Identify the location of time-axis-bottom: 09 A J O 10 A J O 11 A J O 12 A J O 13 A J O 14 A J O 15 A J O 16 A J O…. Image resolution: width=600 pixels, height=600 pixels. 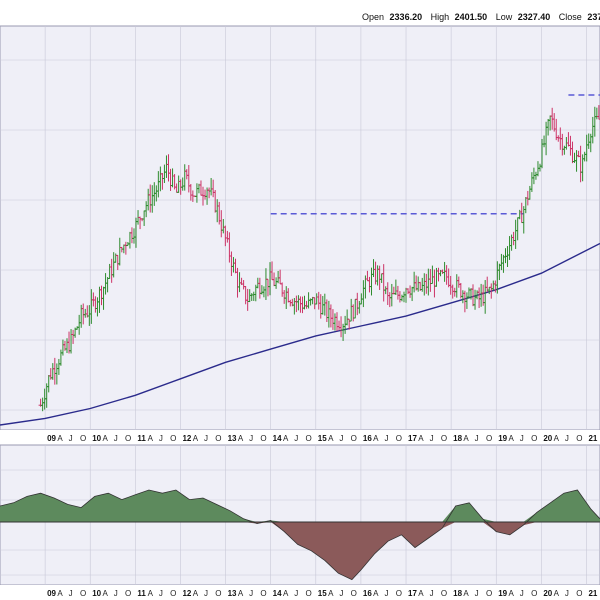
(322, 593).